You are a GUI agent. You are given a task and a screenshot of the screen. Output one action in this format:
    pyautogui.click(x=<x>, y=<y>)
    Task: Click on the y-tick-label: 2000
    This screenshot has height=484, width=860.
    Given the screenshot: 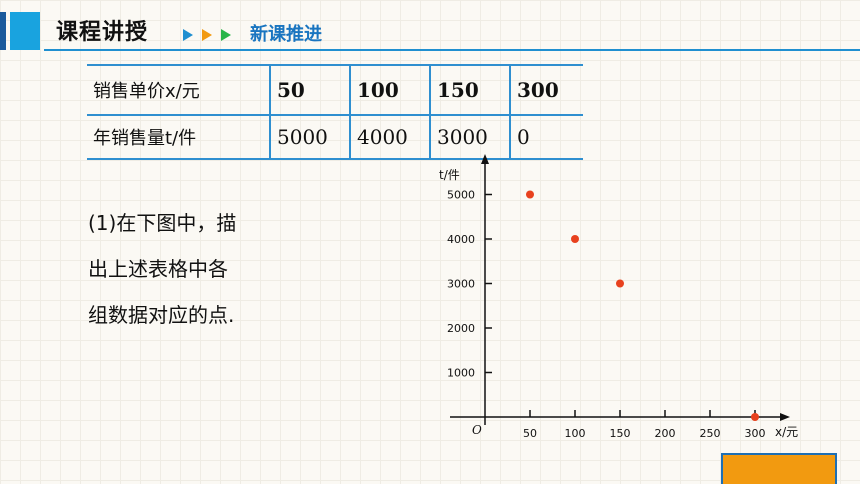 What is the action you would take?
    pyautogui.click(x=461, y=328)
    